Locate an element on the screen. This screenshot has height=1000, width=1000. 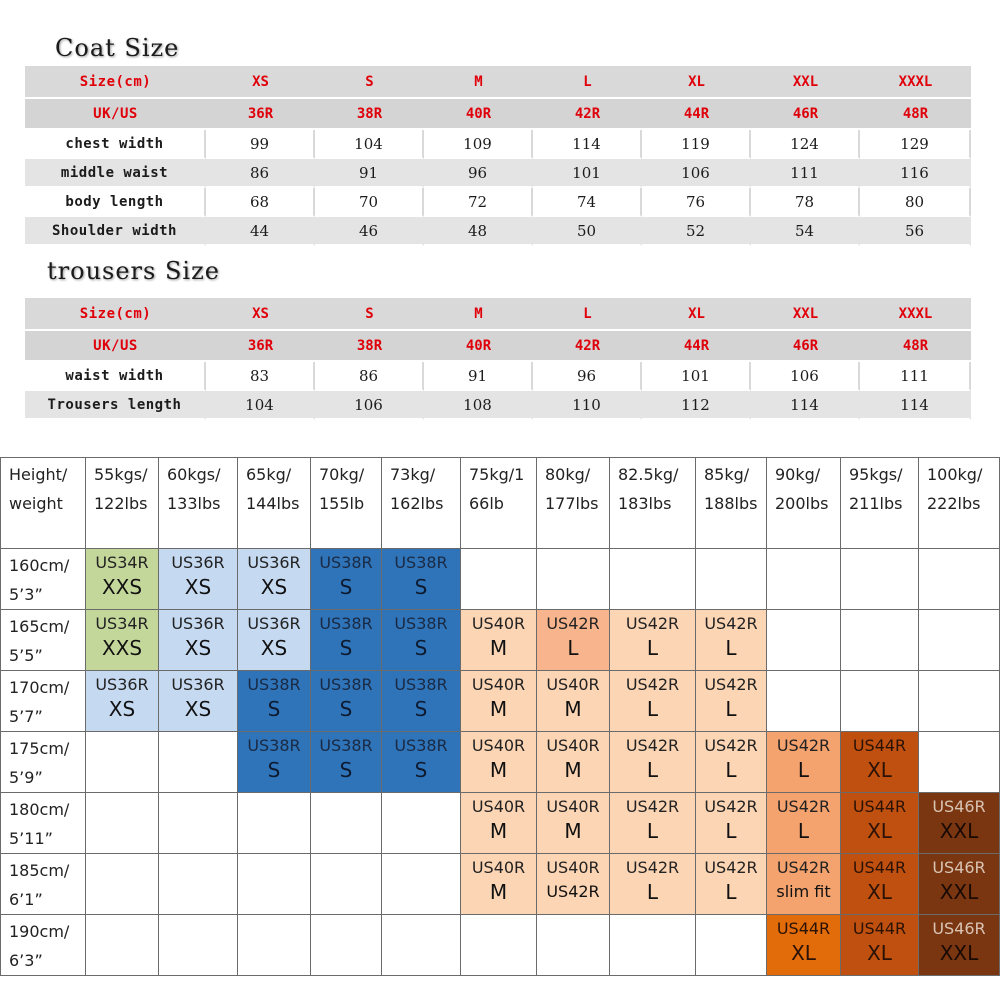
weight-heading: 85kg/188lbs is located at coordinates (731, 503).